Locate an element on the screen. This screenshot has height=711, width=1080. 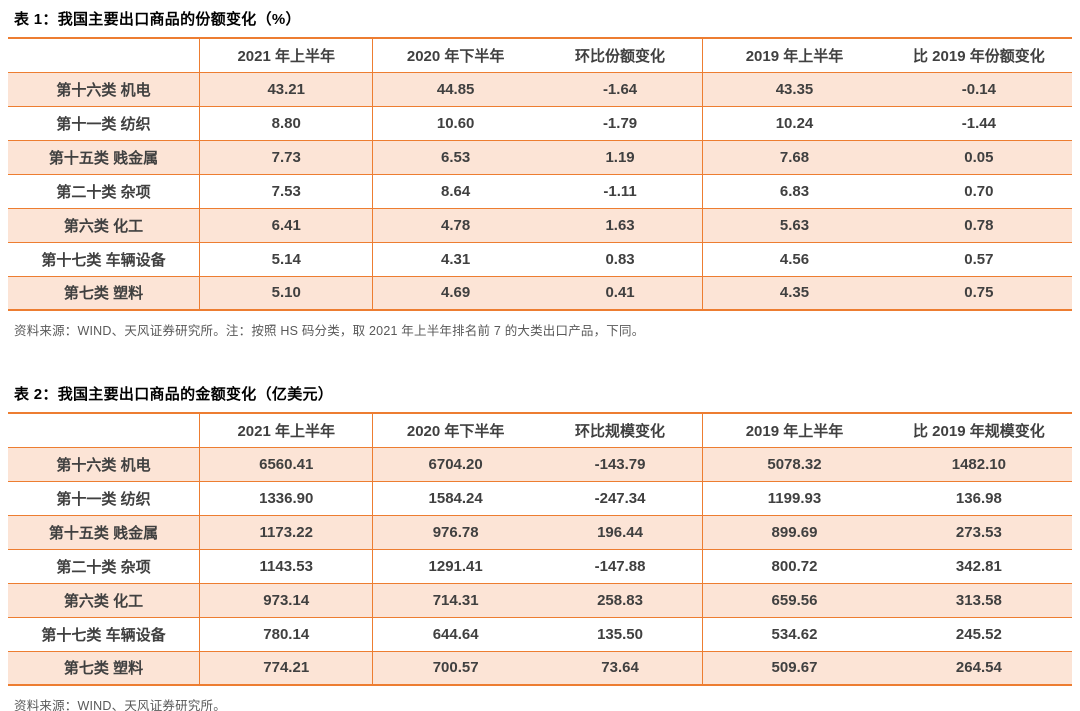
table2-source-note: 资料来源：WIND、天风证券研究所。 is located at coordinates (120, 705).